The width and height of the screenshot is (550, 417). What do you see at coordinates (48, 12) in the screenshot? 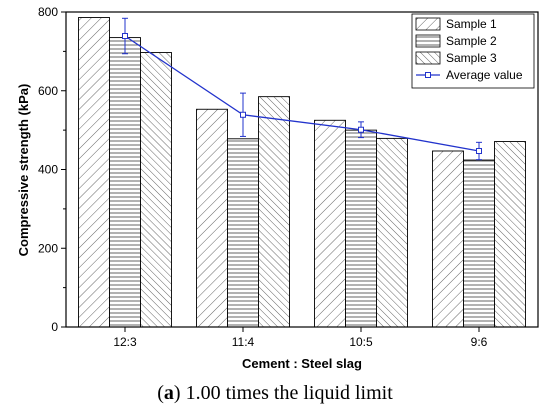
I see `y-tick-label-5: 800` at bounding box center [48, 12].